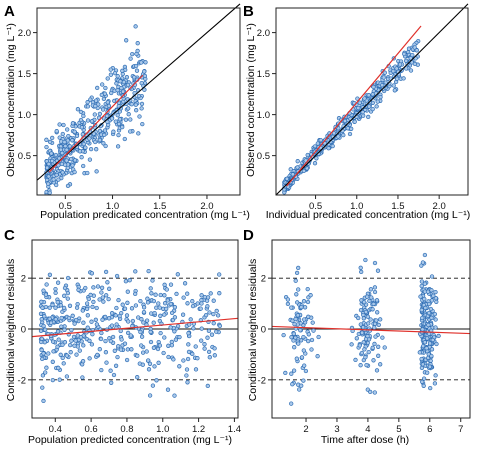  I want to click on x-tick-label: 1.0, so click(112, 206).